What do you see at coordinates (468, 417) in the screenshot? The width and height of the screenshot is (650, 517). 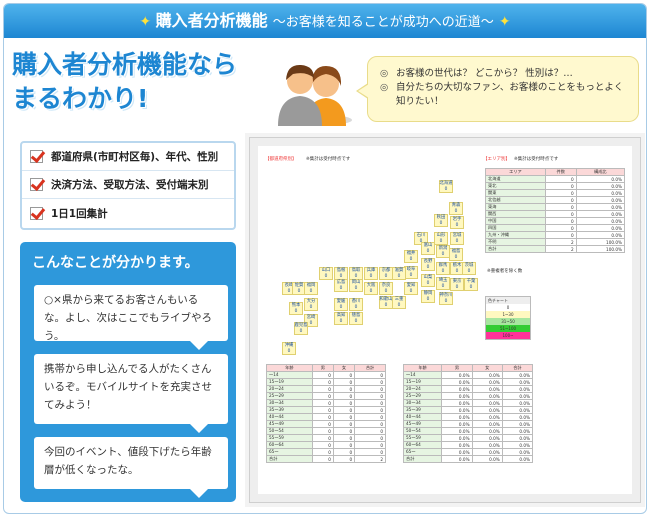 I see `table-row: 40～44 0.0% 0.0% 0.0%` at bounding box center [468, 417].